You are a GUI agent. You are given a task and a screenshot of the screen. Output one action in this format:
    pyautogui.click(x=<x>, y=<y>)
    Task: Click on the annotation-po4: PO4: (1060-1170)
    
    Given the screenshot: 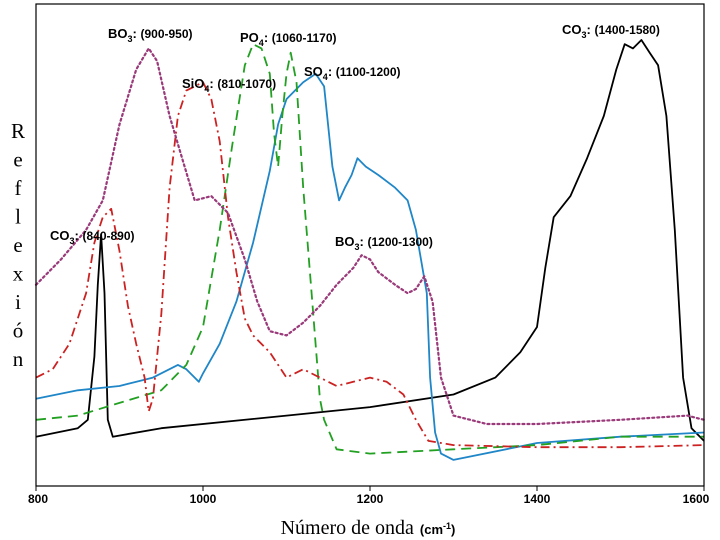 What is the action you would take?
    pyautogui.click(x=288, y=39)
    